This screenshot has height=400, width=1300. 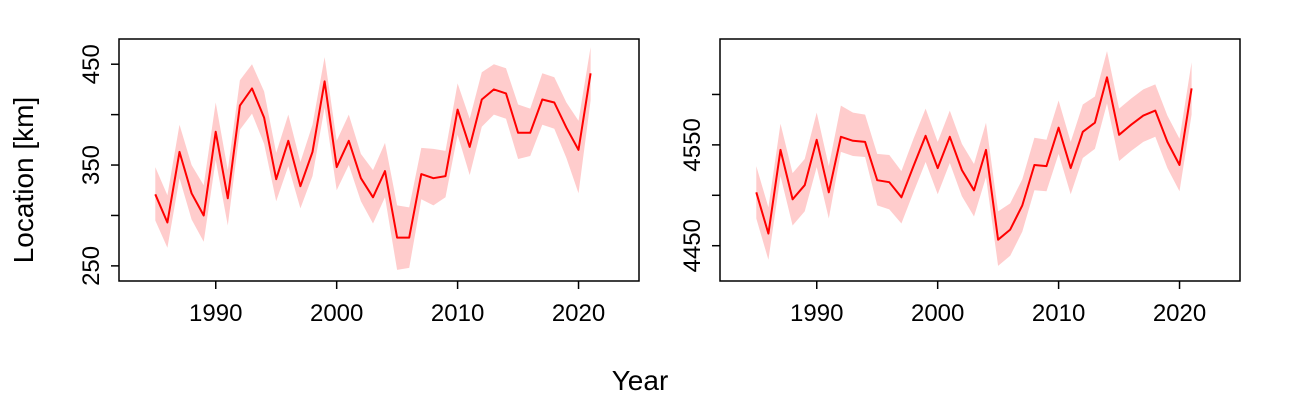 What do you see at coordinates (640, 380) in the screenshot?
I see `figure-x-label: Year` at bounding box center [640, 380].